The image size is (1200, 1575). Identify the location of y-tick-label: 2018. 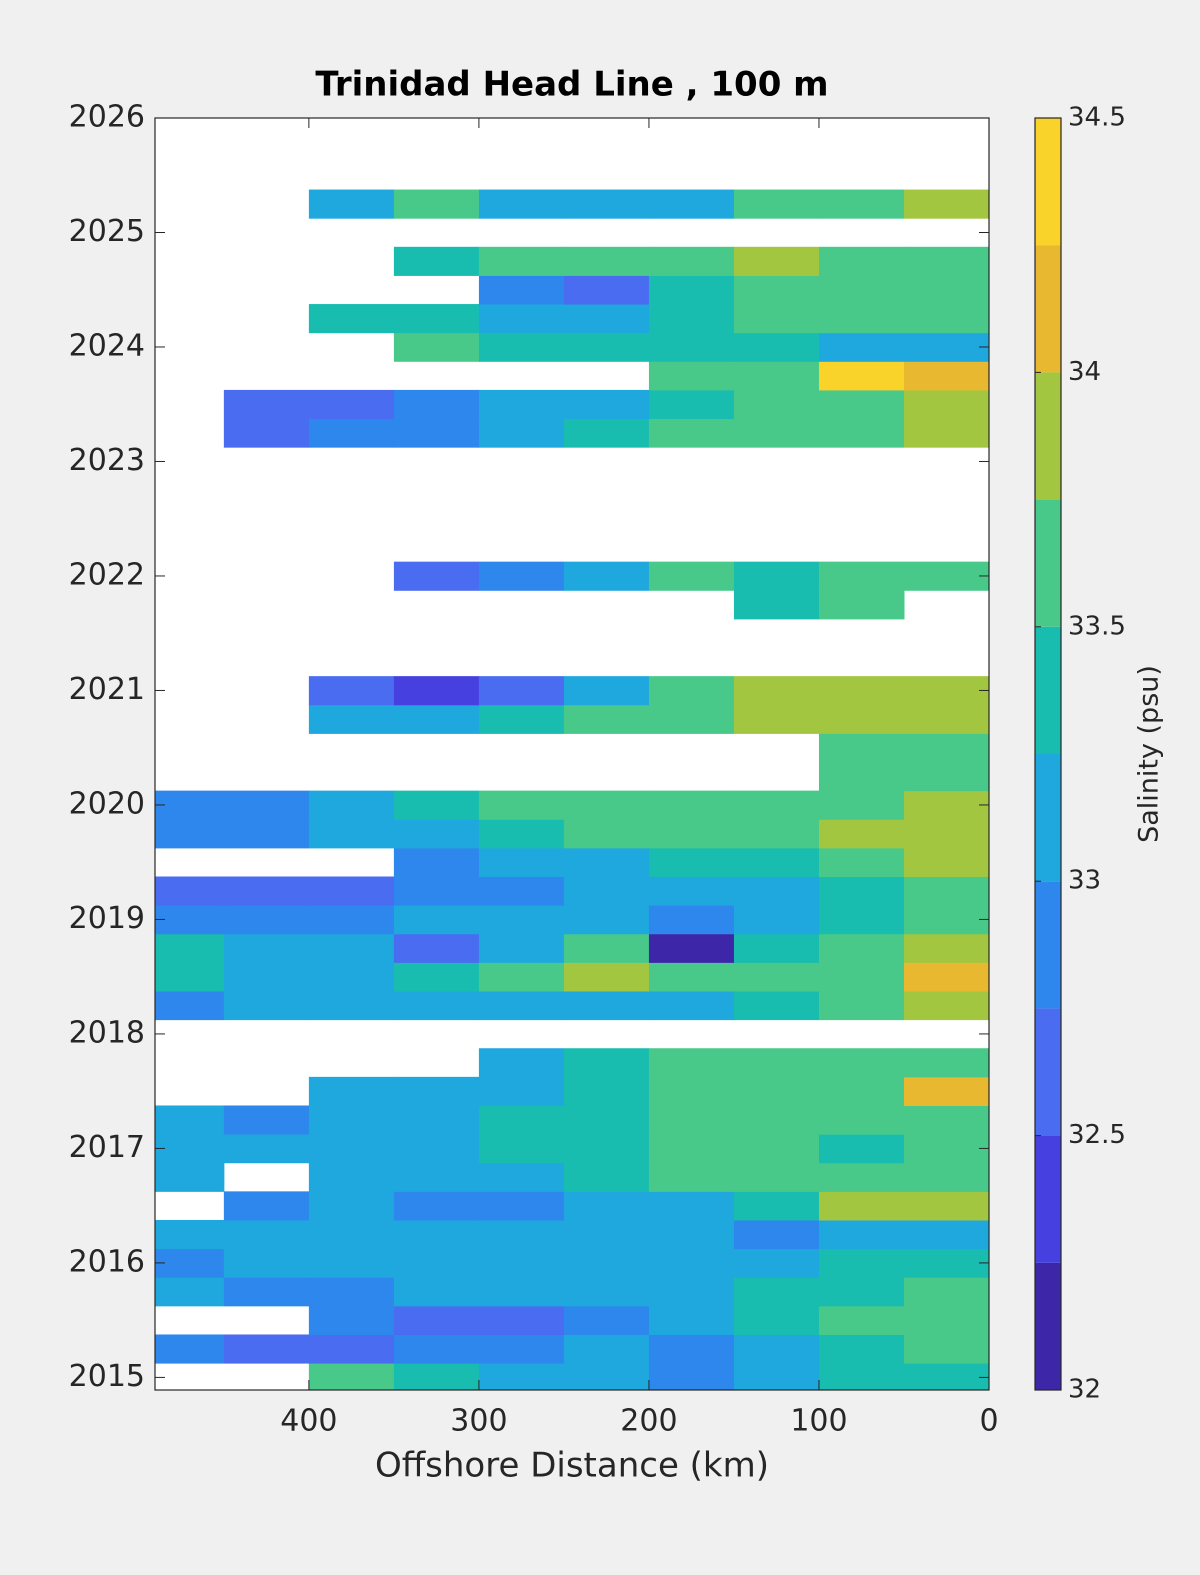
(107, 1032).